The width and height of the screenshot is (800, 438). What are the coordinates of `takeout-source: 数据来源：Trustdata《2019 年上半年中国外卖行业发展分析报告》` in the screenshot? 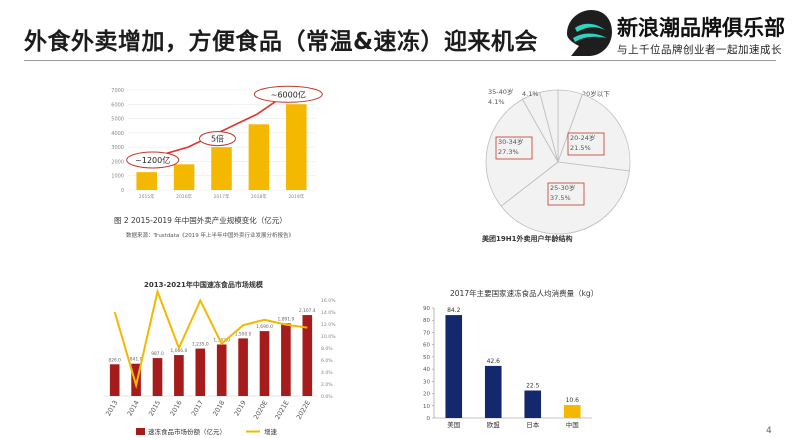 It's located at (210, 236).